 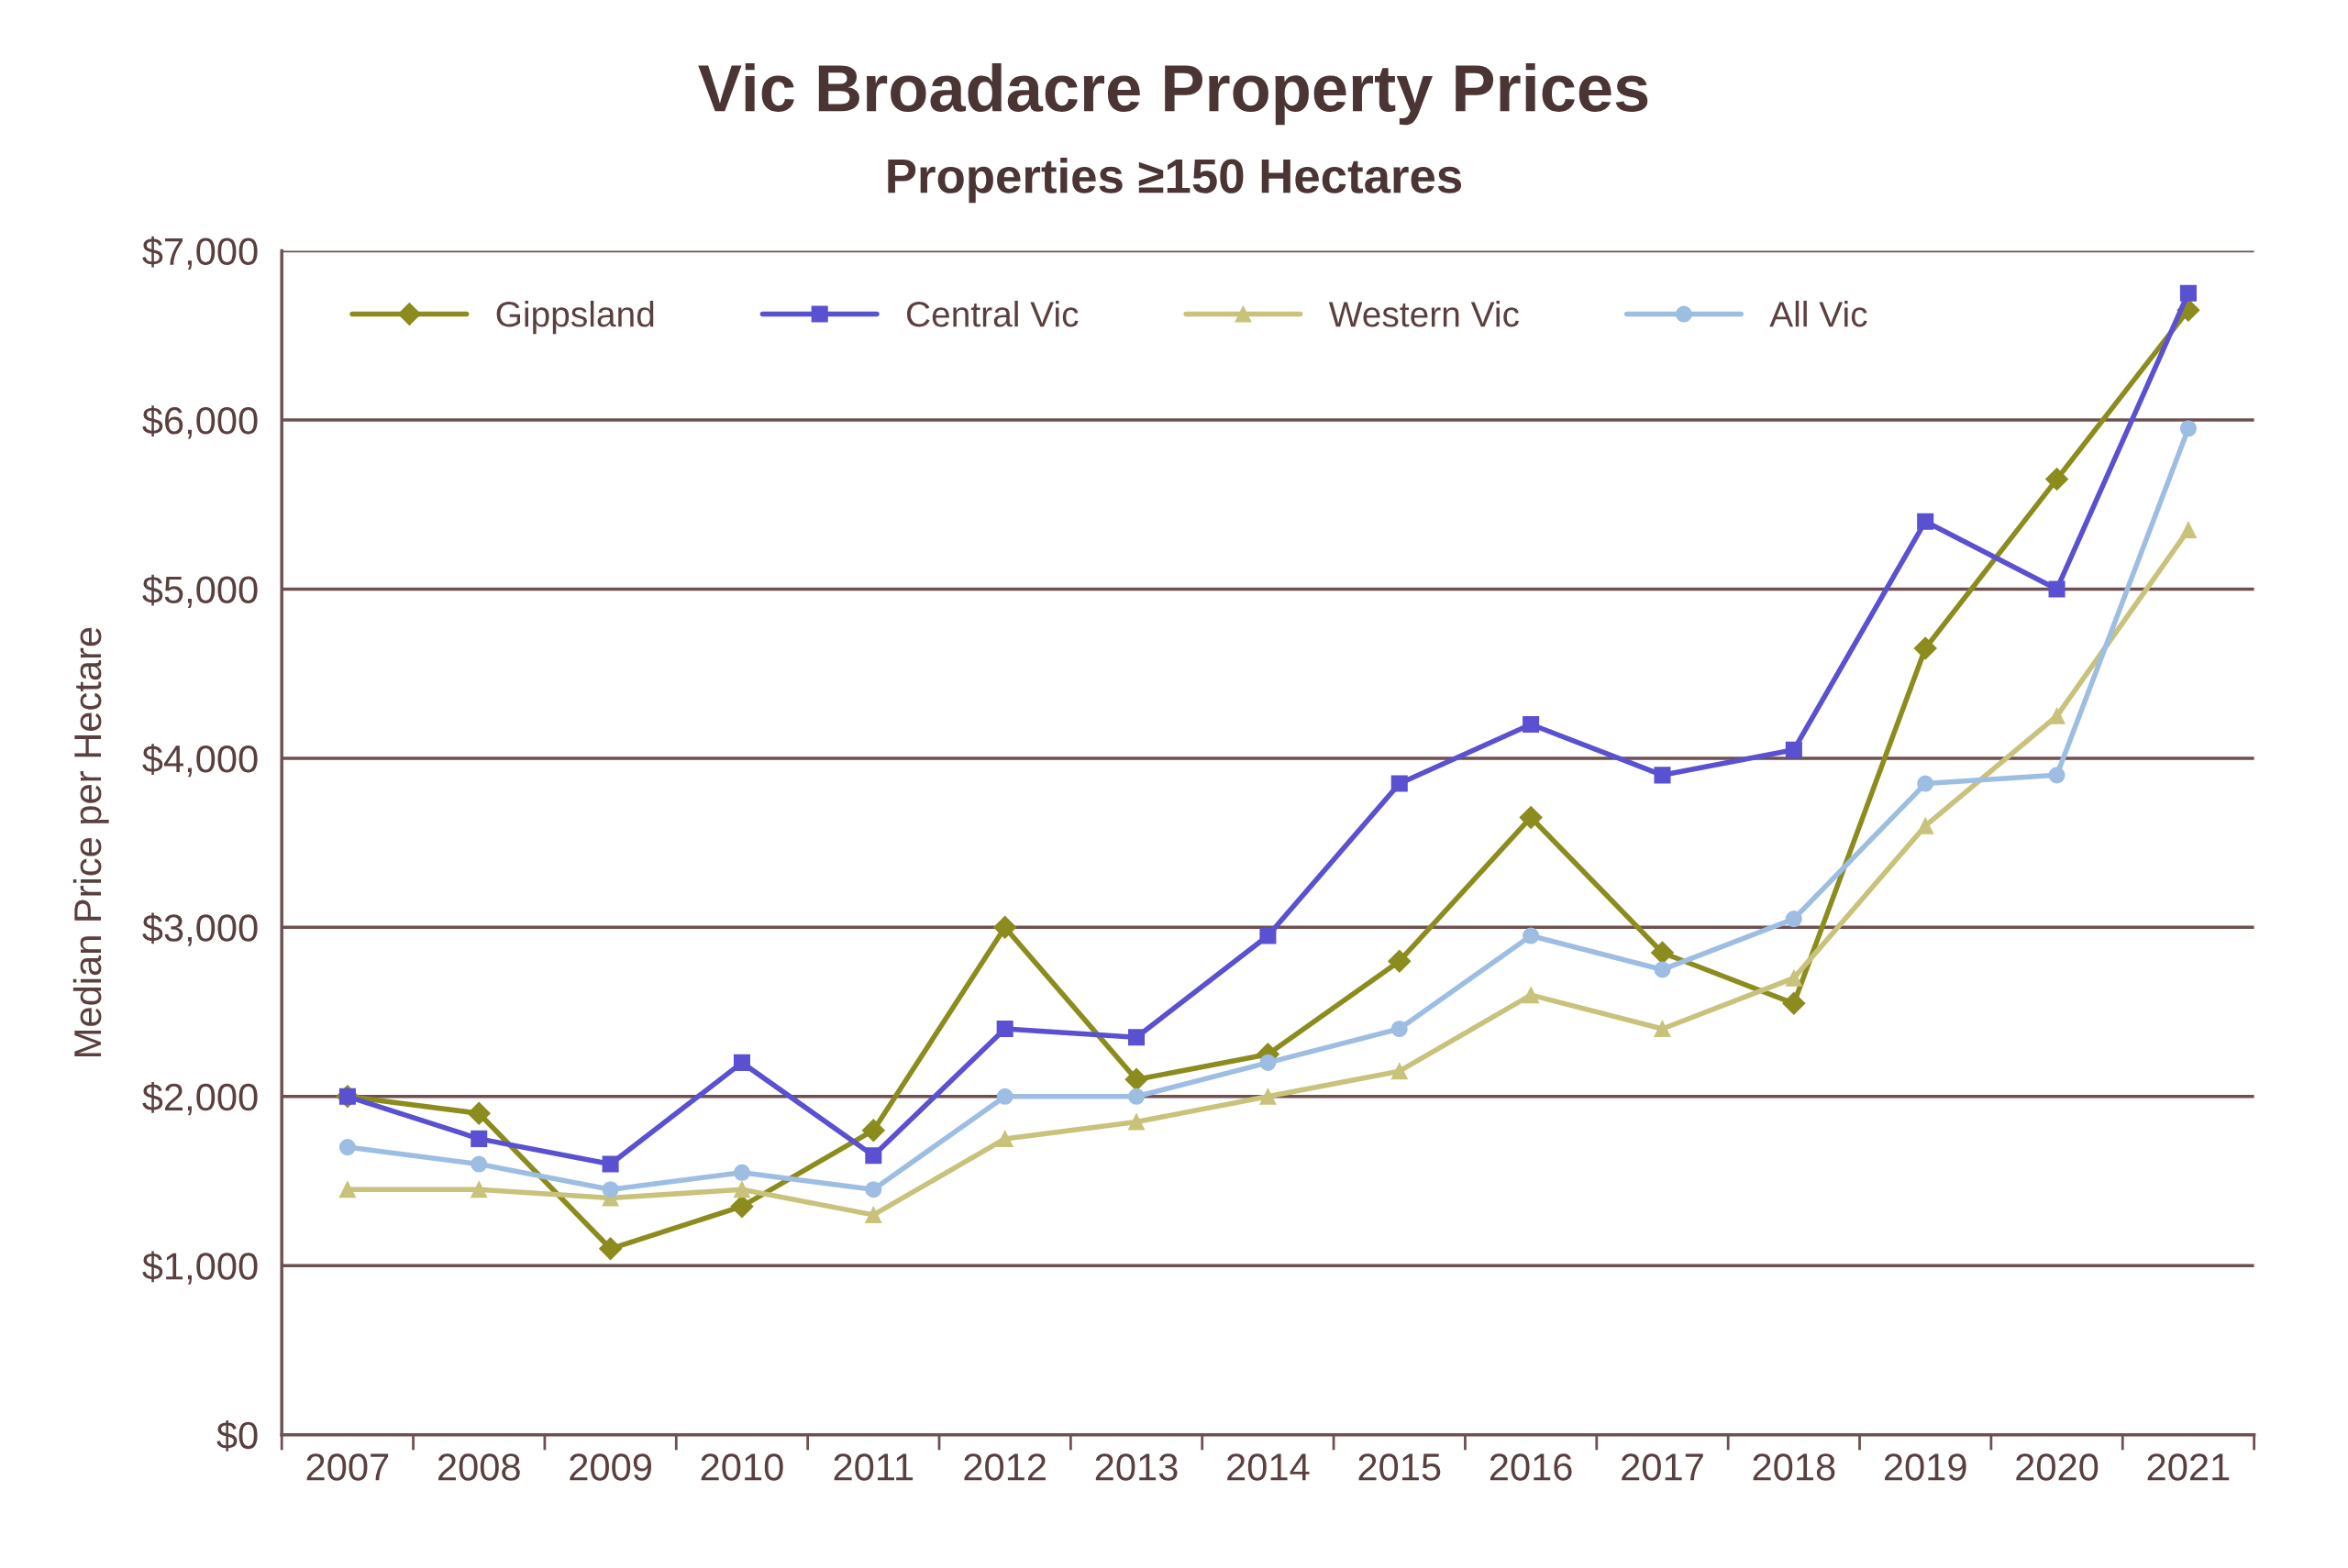 I want to click on y-tick-label: $0, so click(x=237, y=1436).